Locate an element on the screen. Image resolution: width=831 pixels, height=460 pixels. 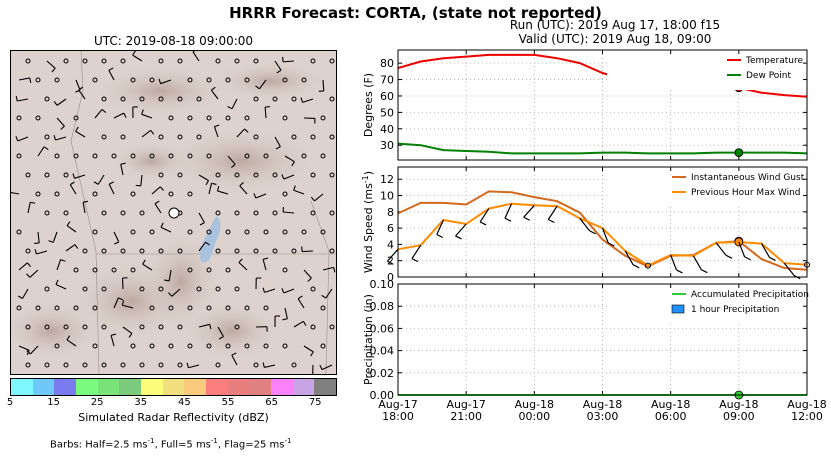
x-tick-label-time: 21:00 is located at coordinates (466, 416).